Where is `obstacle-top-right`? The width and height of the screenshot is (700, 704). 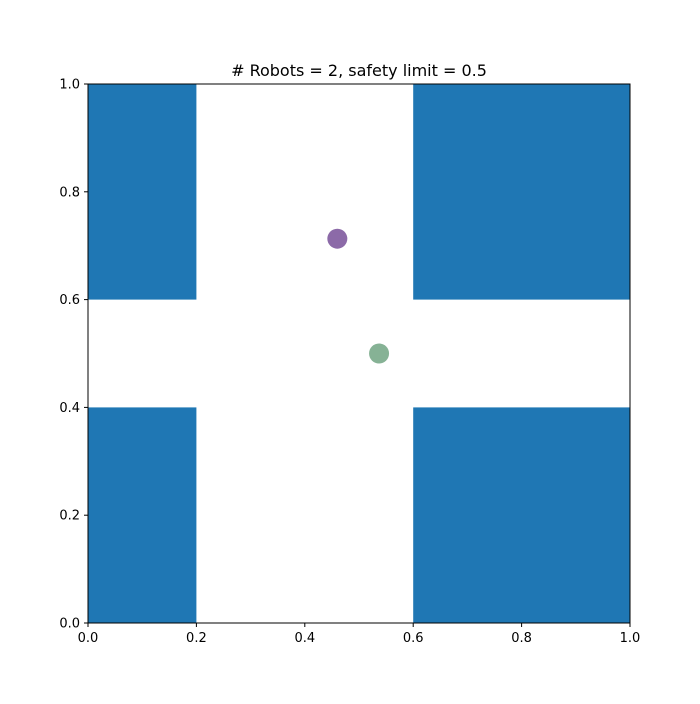
obstacle-top-right is located at coordinates (521, 192).